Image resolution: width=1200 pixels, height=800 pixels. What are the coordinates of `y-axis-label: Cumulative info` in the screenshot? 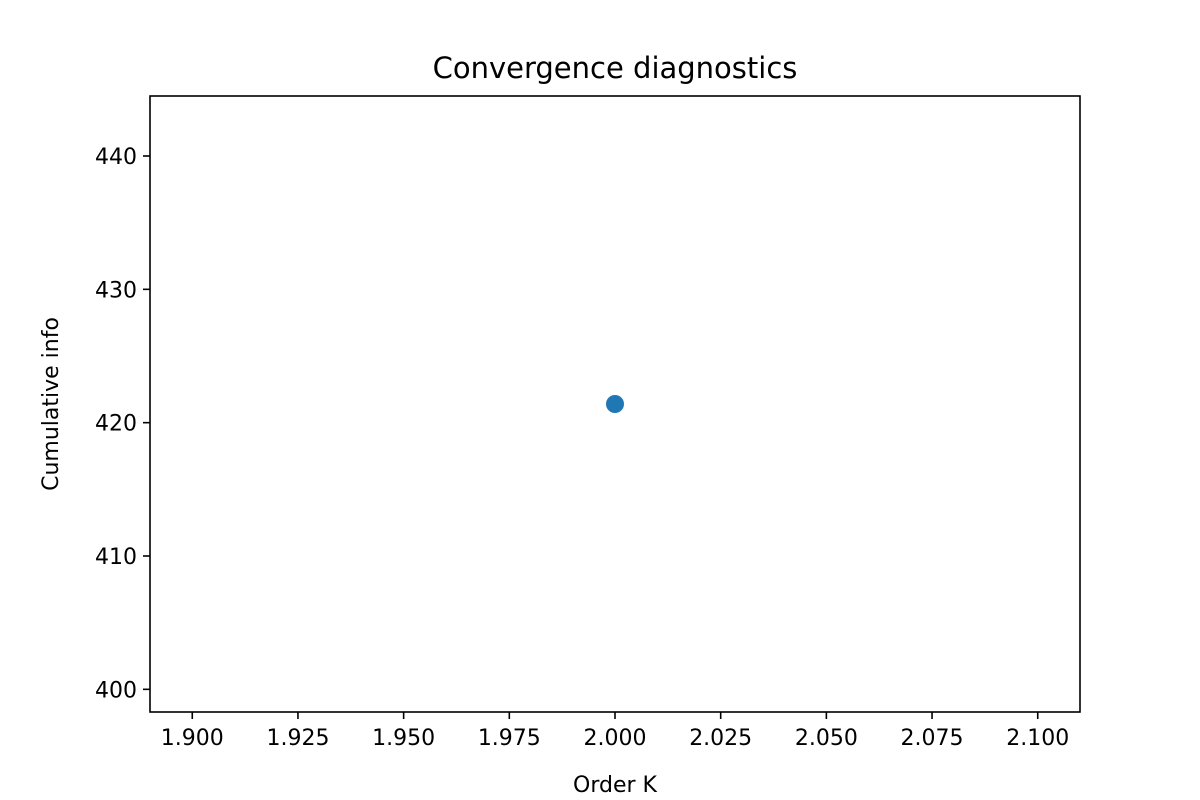 It's located at (51, 404).